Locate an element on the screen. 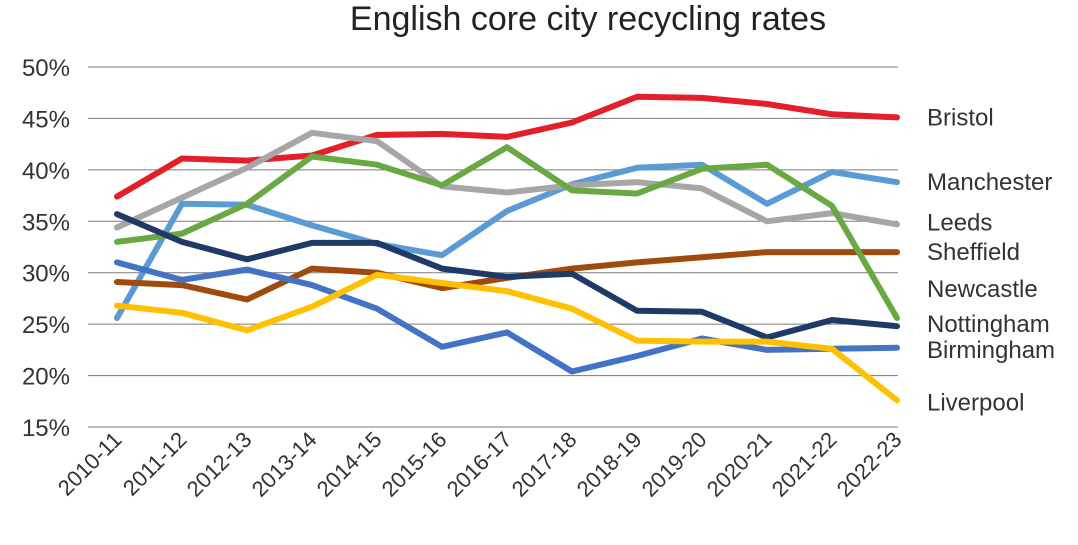 Image resolution: width=1078 pixels, height=545 pixels. x-tick-label-2020-21: 2020-21 is located at coordinates (739, 464).